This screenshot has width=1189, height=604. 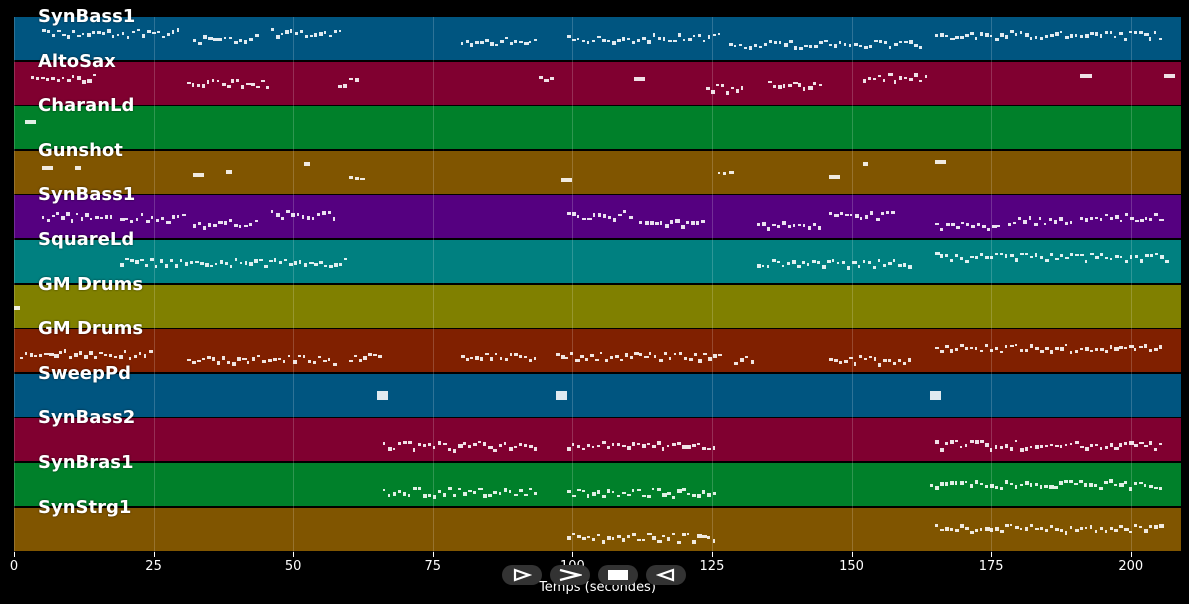 I want to click on track-label: Gunshot, so click(x=80, y=150).